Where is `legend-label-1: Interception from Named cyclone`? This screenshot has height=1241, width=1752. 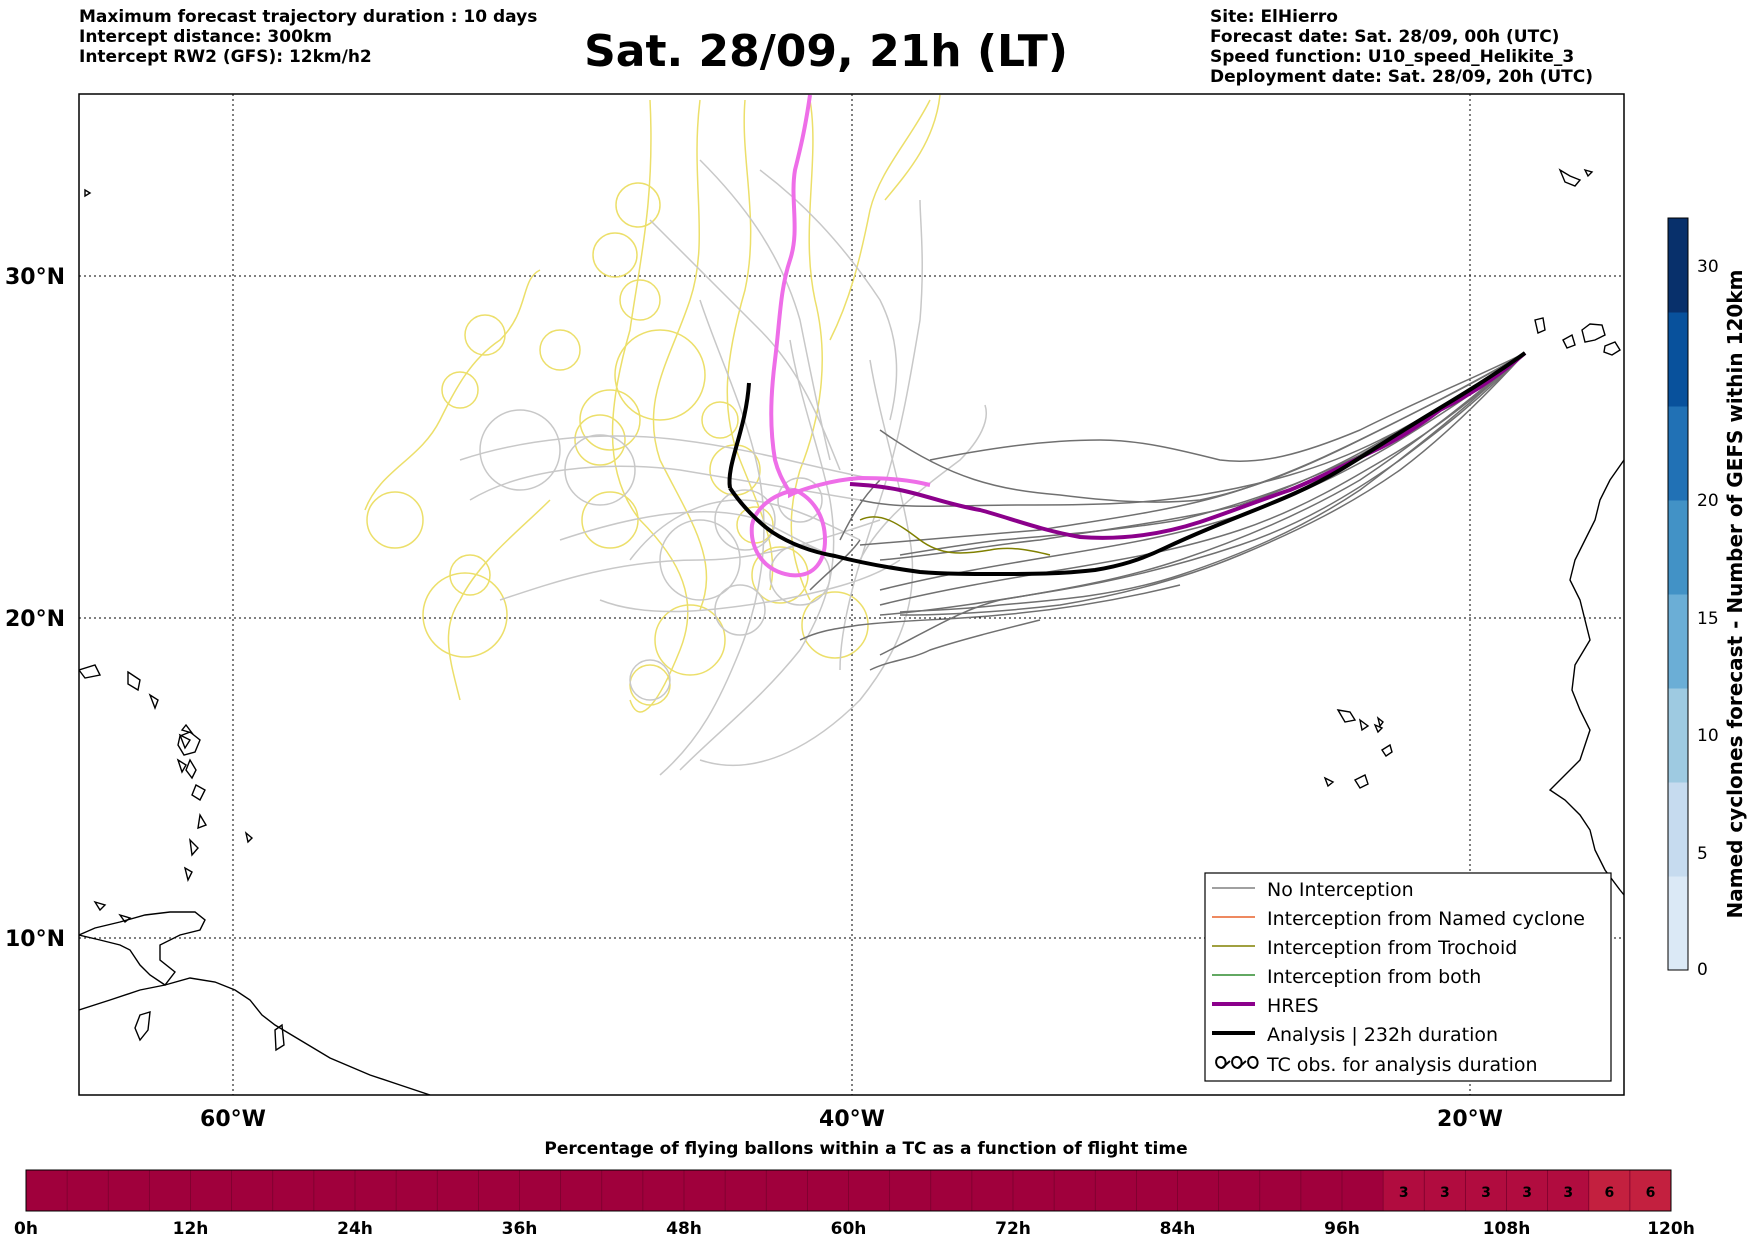
legend-label-1: Interception from Named cyclone is located at coordinates (1426, 919).